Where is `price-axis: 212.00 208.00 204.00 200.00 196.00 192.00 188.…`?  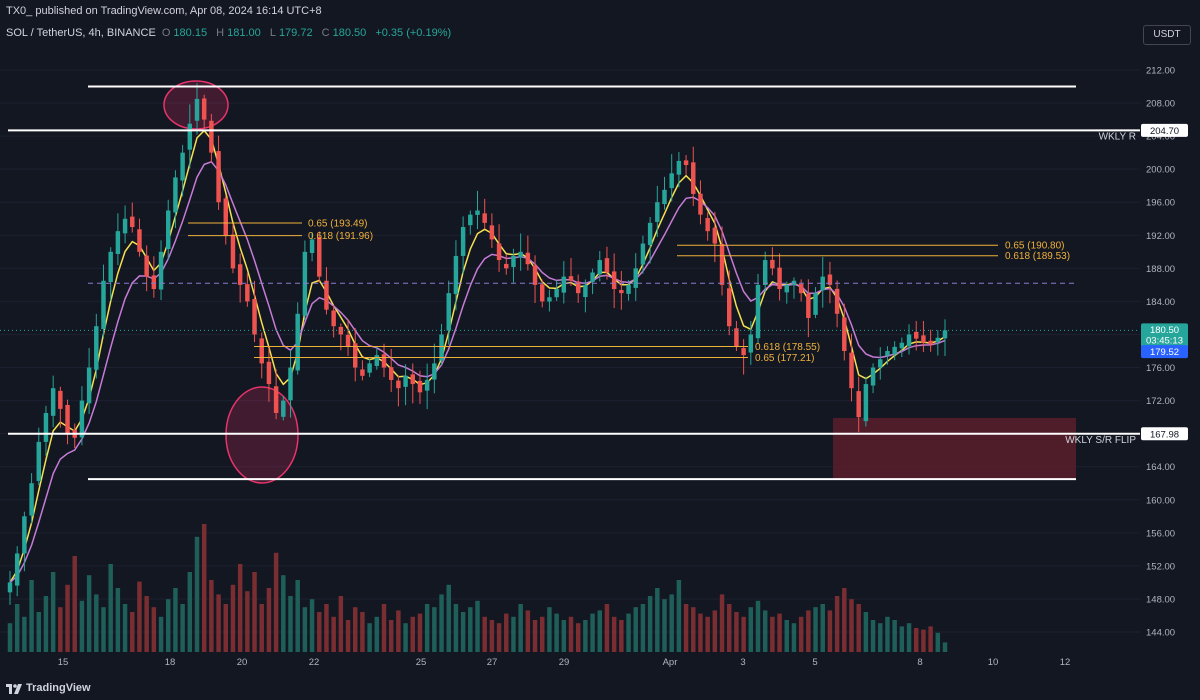 price-axis: 212.00 208.00 204.00 200.00 196.00 192.00 188.… is located at coordinates (1164, 352).